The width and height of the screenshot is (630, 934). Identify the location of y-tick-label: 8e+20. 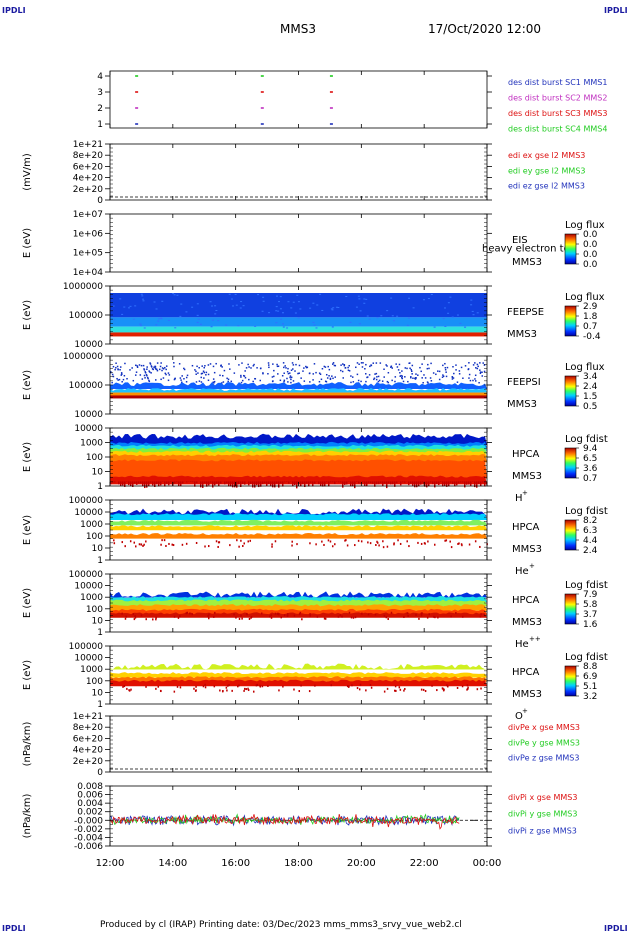
(88, 728).